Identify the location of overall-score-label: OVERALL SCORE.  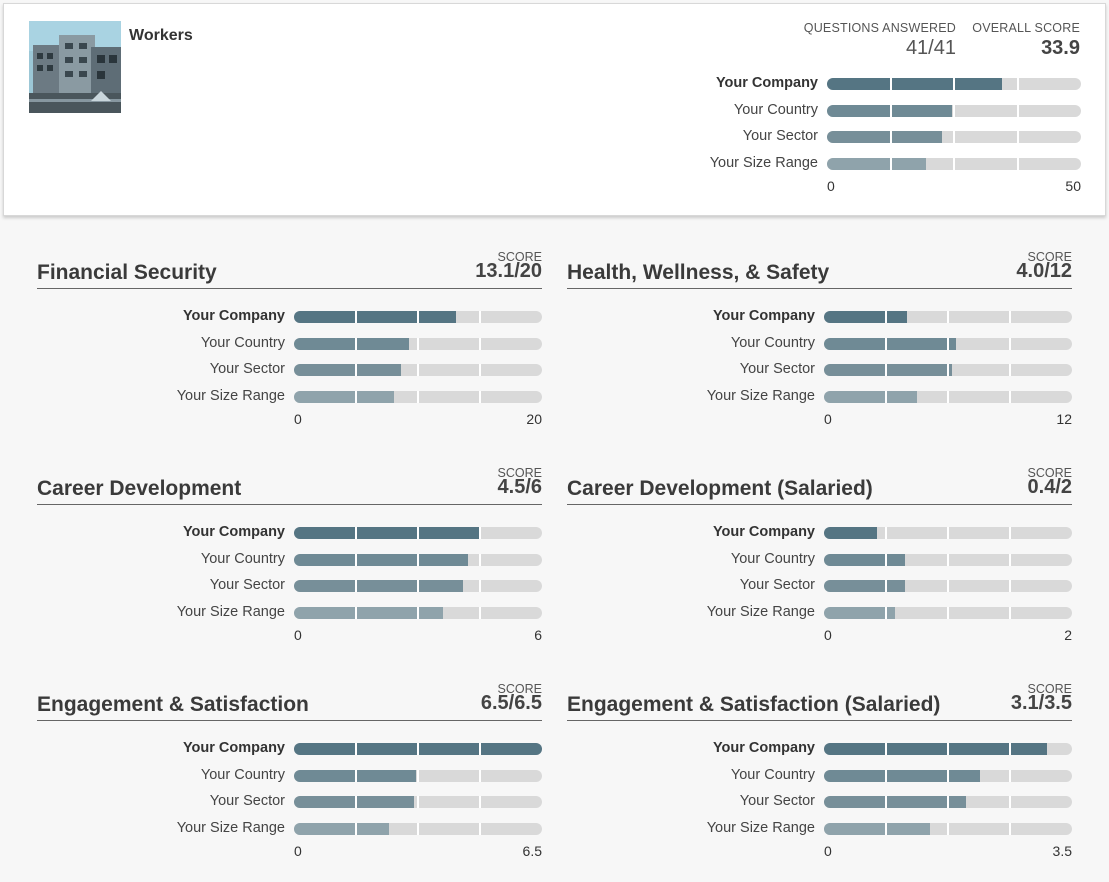
(1026, 28).